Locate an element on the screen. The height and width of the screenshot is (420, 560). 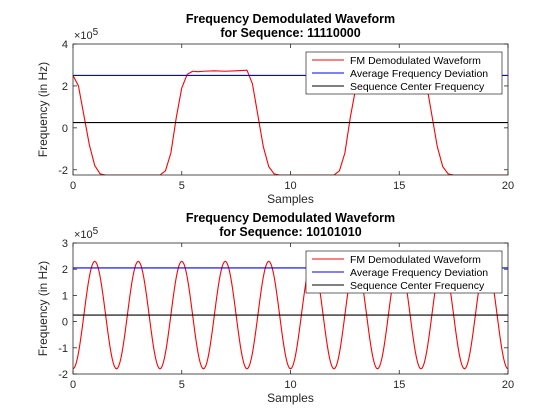
y-tick-label: 3 is located at coordinates (65, 244).